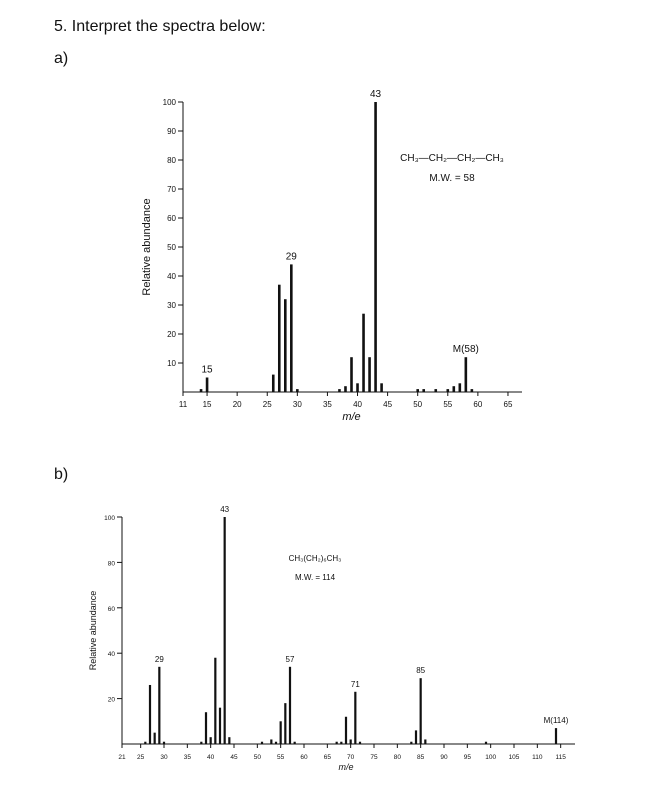 Image resolution: width=650 pixels, height=785 pixels. Describe the element at coordinates (171, 189) in the screenshot. I see `y-tick-label: 70` at that location.